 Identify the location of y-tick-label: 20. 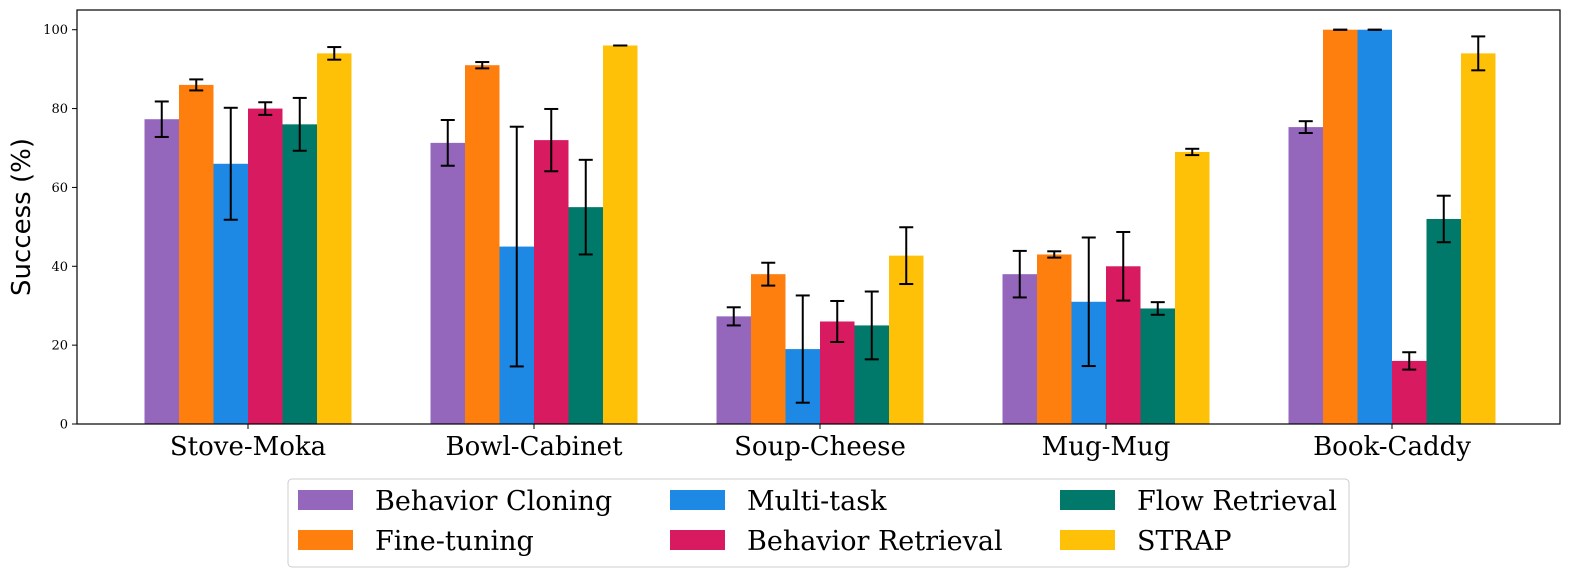
(59, 346).